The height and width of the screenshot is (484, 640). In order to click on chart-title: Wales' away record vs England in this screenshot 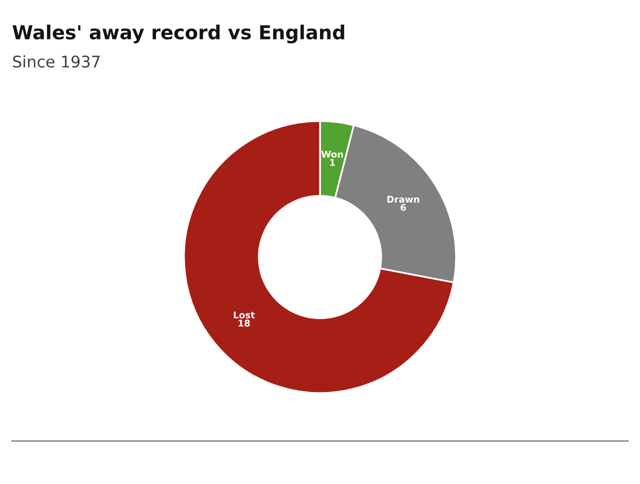, I will do `click(178, 34)`.